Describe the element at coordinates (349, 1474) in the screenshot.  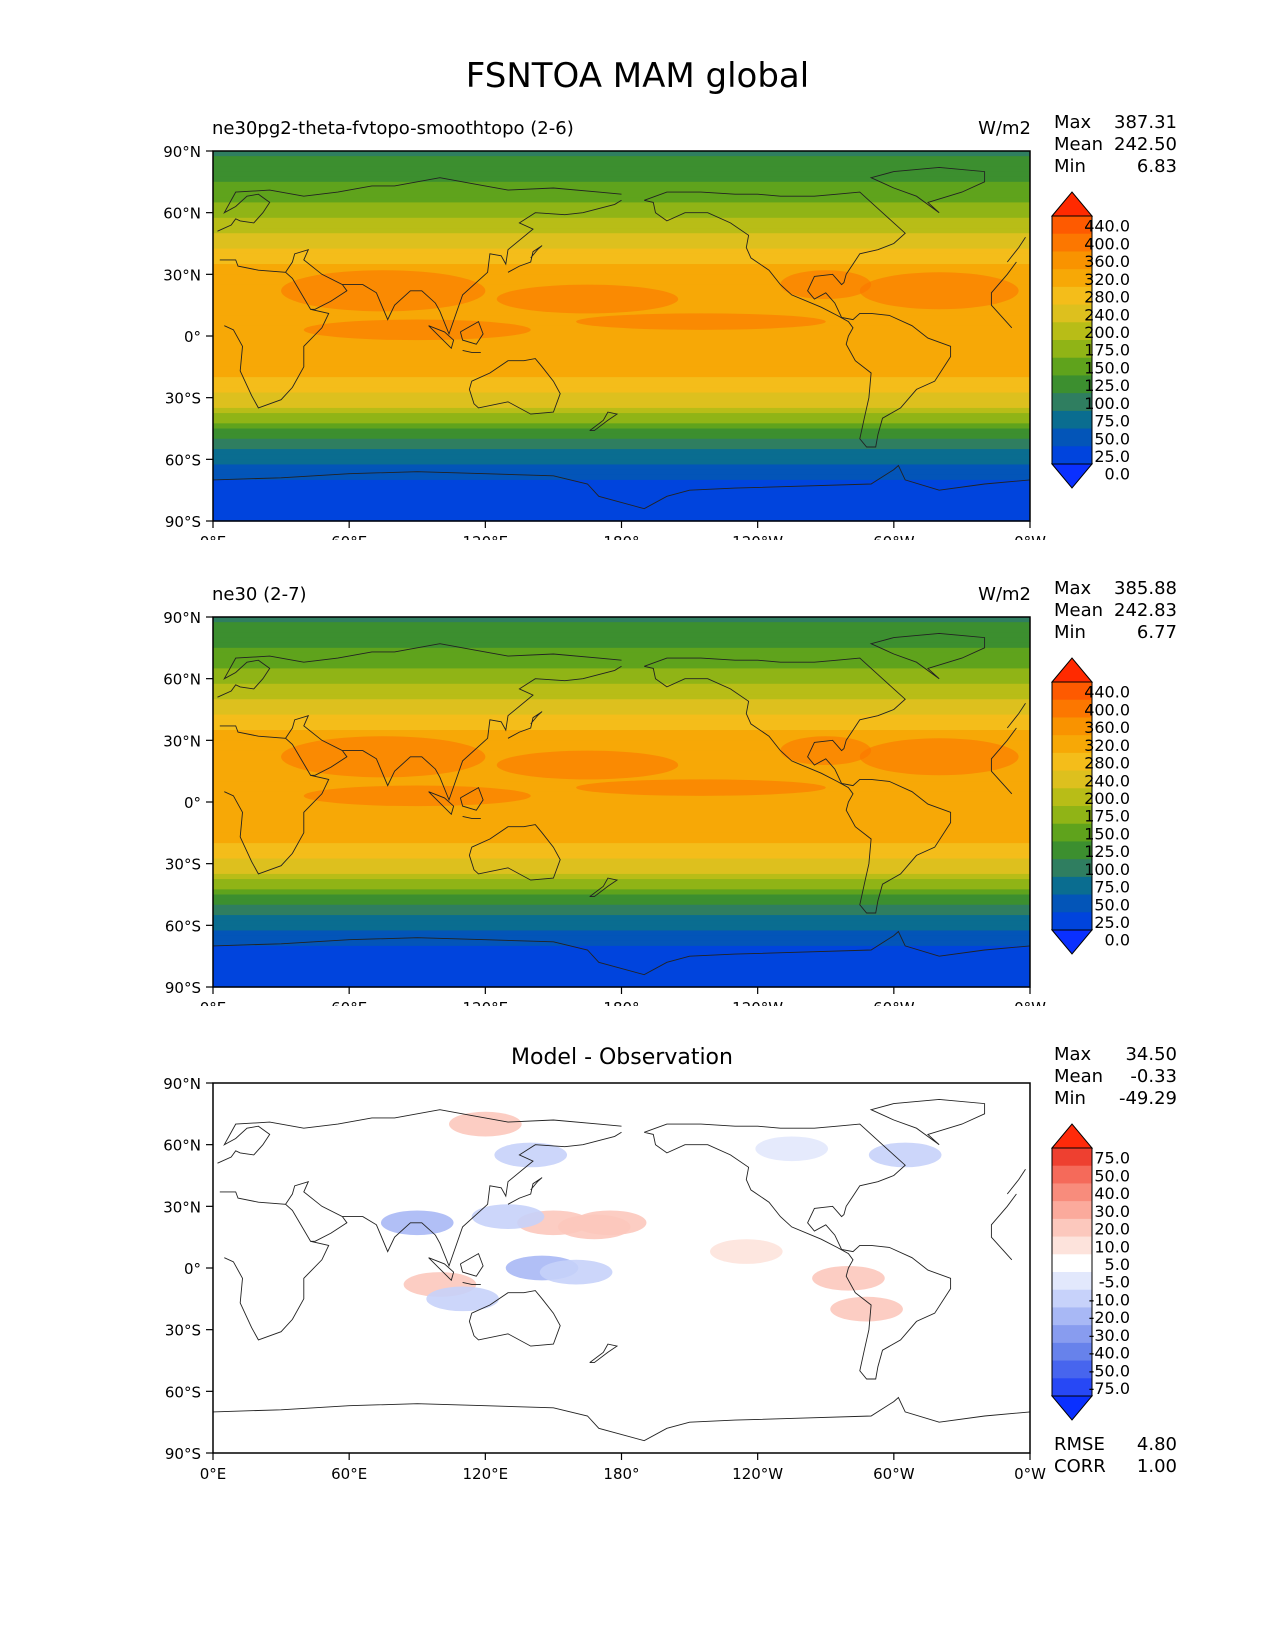
I see `lon-tick-label: 60°E` at that location.